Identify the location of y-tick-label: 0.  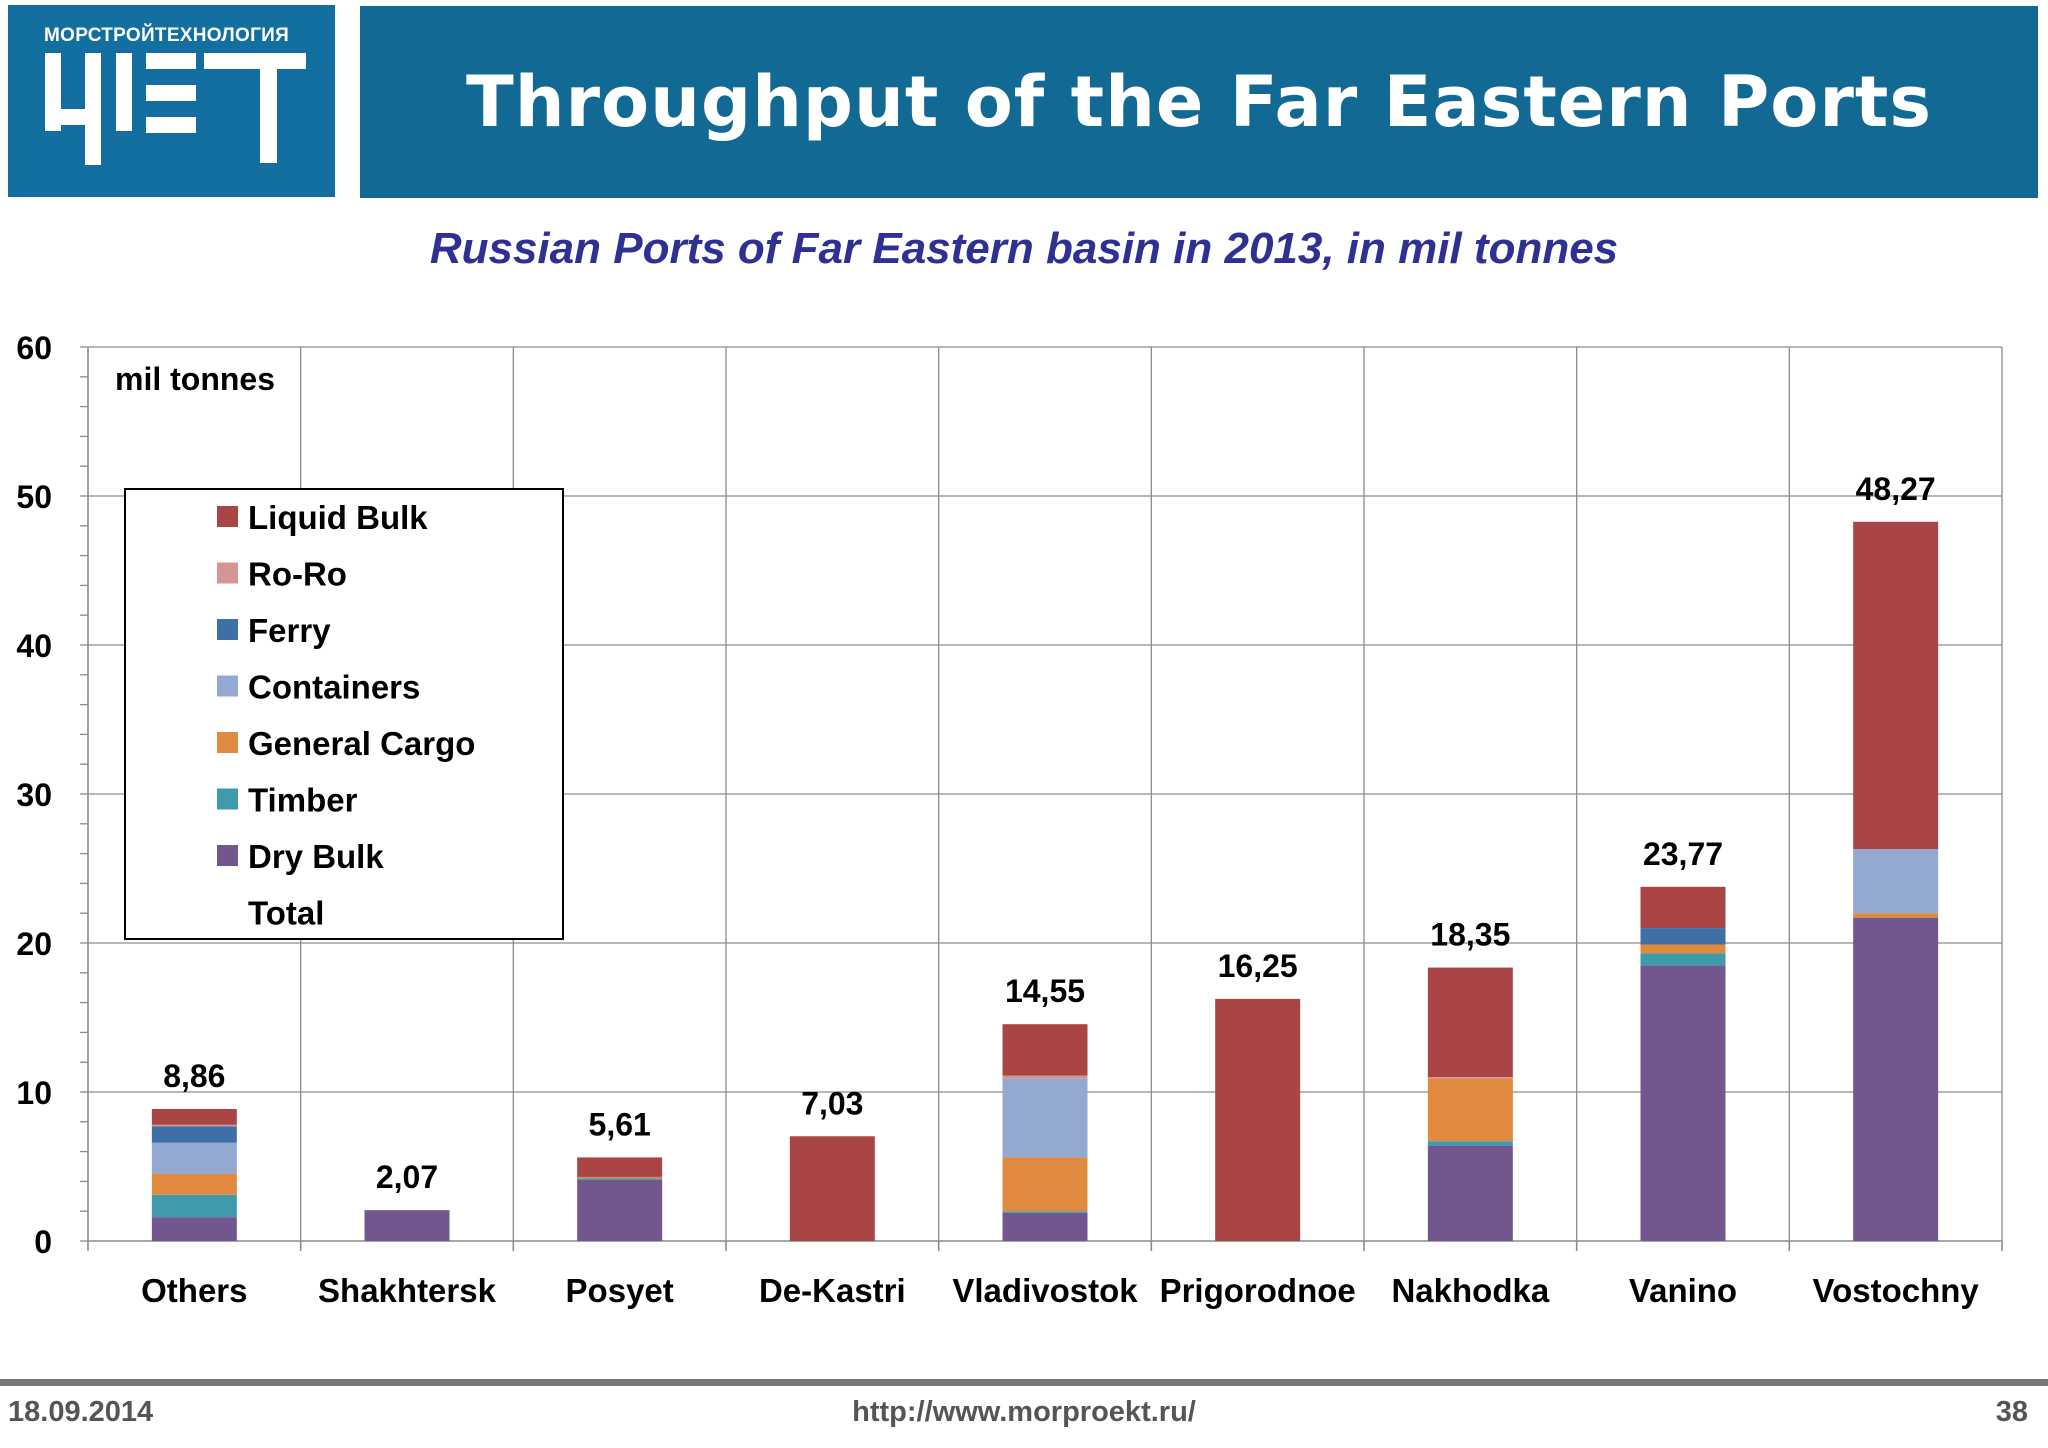
(43, 1242).